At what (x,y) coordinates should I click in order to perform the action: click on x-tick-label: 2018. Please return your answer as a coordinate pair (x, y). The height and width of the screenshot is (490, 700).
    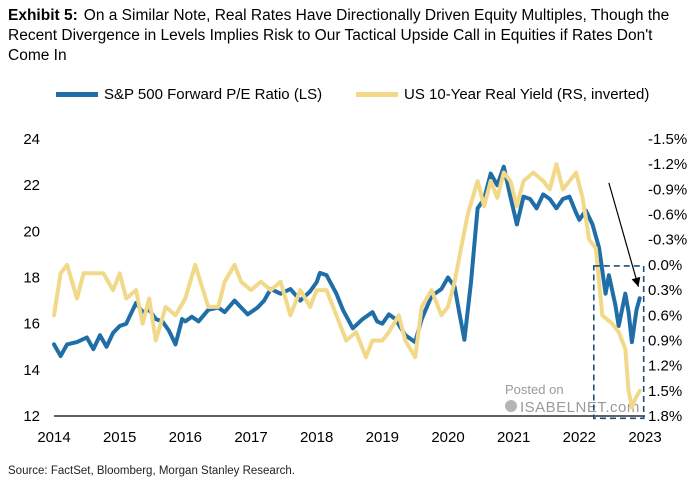
    Looking at the image, I should click on (316, 437).